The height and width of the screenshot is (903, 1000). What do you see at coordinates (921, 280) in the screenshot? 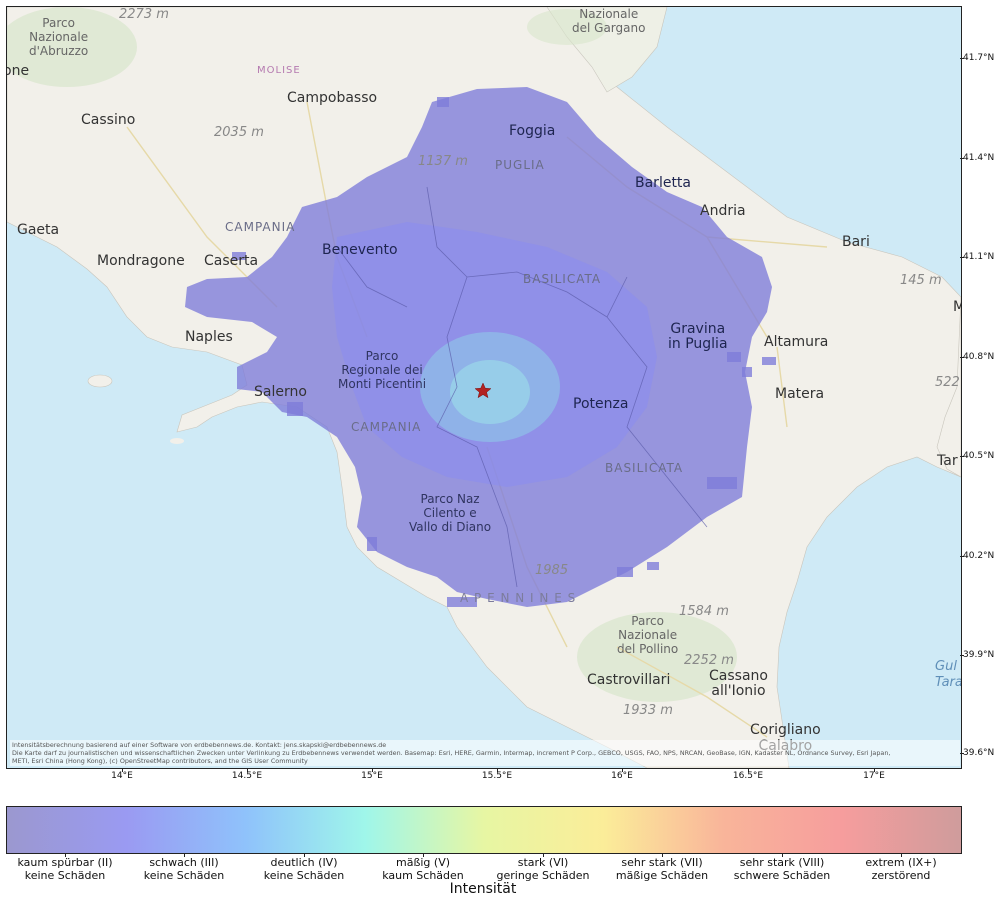
I see `label-elevation: 145 m` at bounding box center [921, 280].